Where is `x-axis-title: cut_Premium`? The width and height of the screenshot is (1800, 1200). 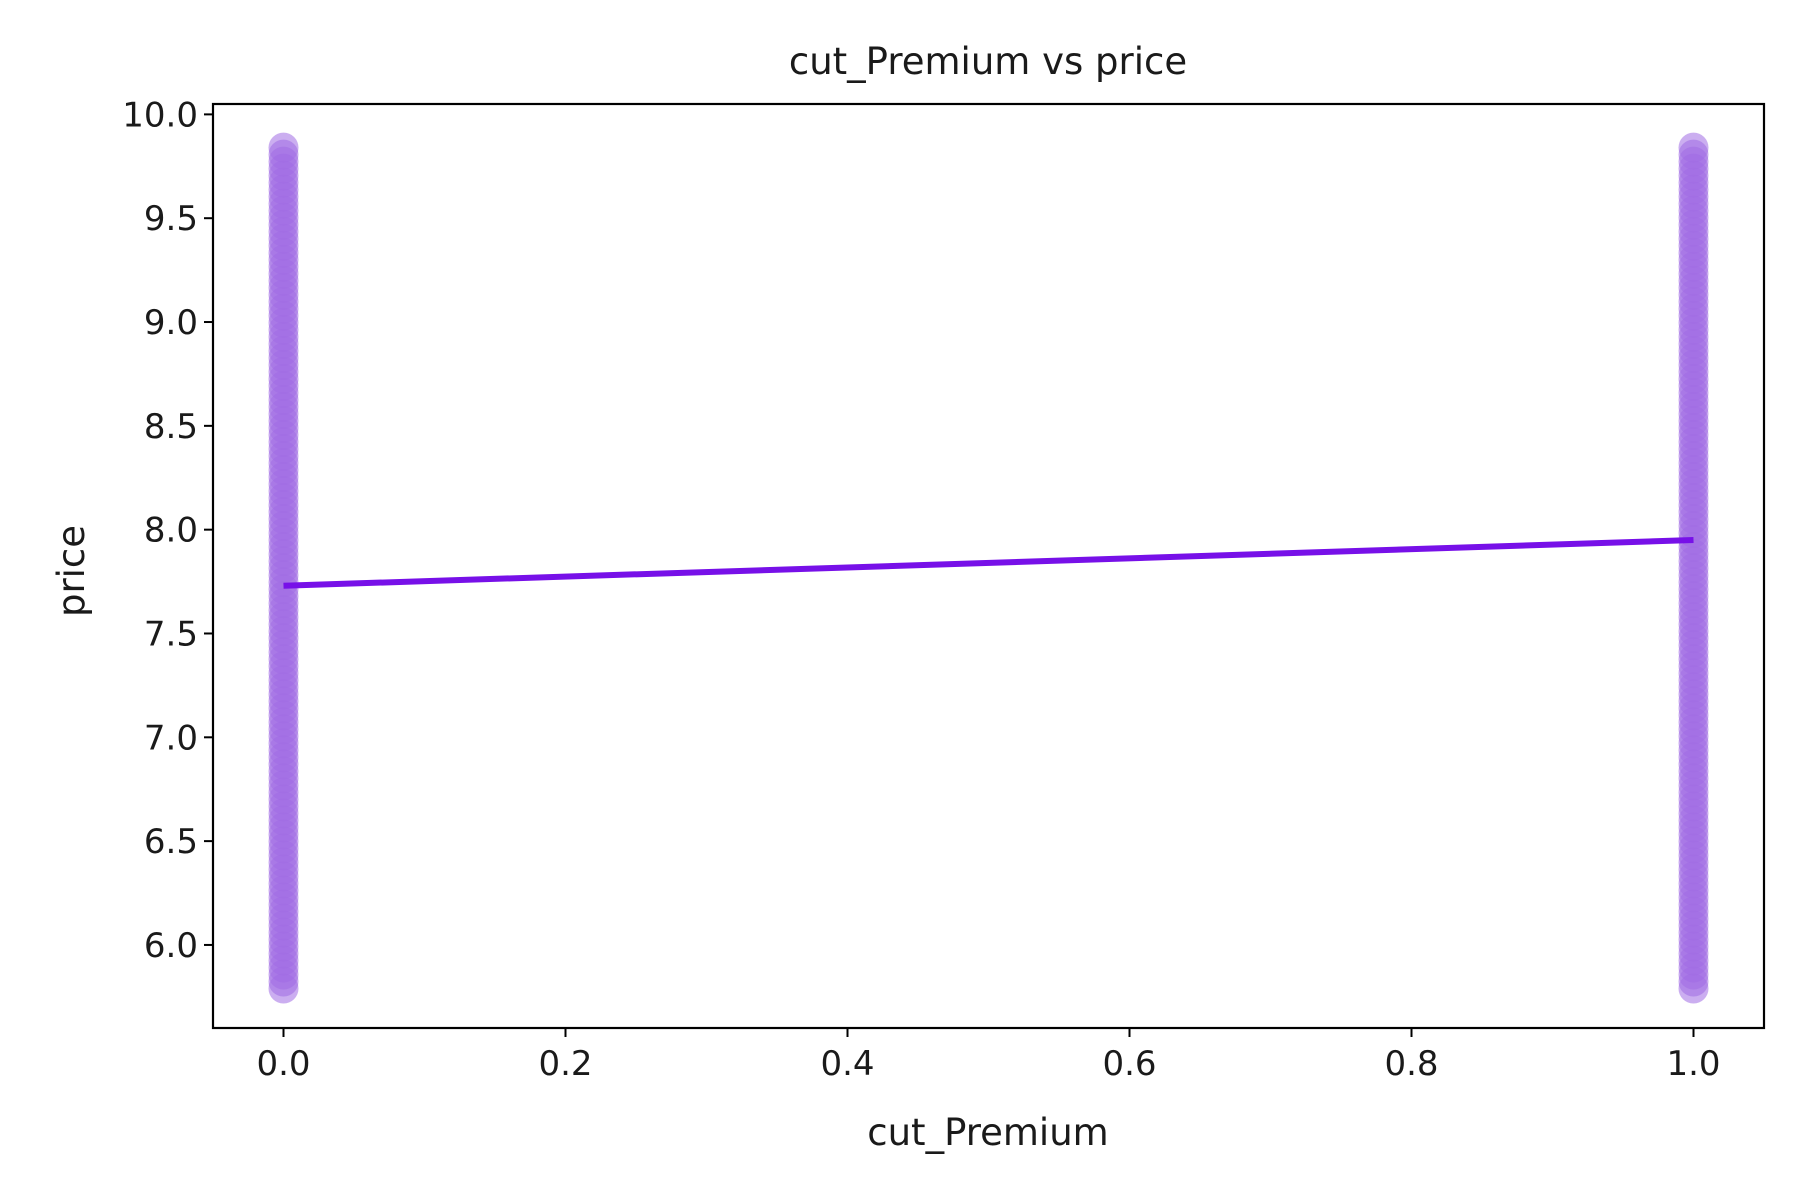
x-axis-title: cut_Premium is located at coordinates (987, 1132).